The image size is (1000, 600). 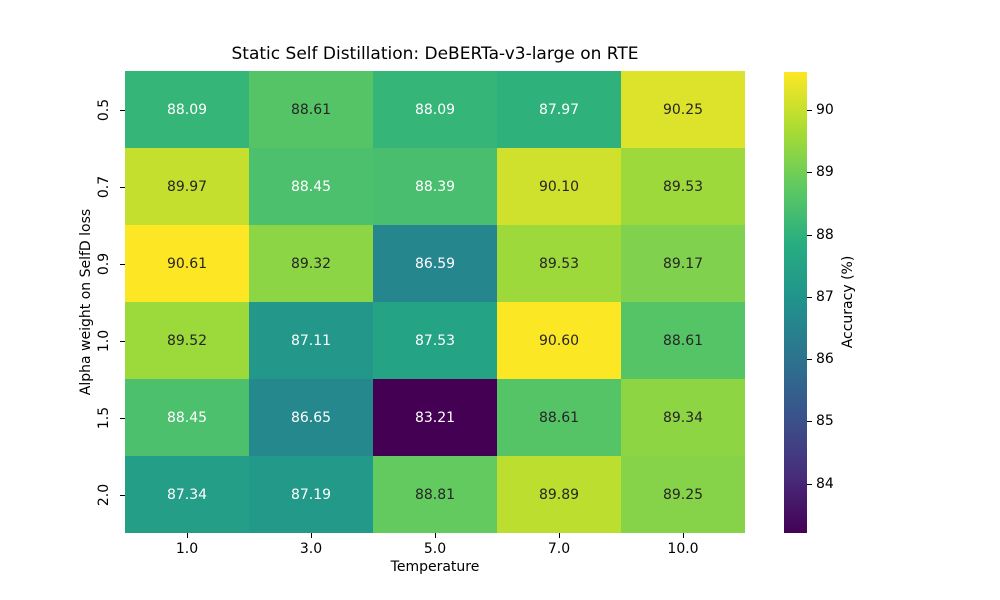 I want to click on colorbar-gradient, so click(x=795, y=302).